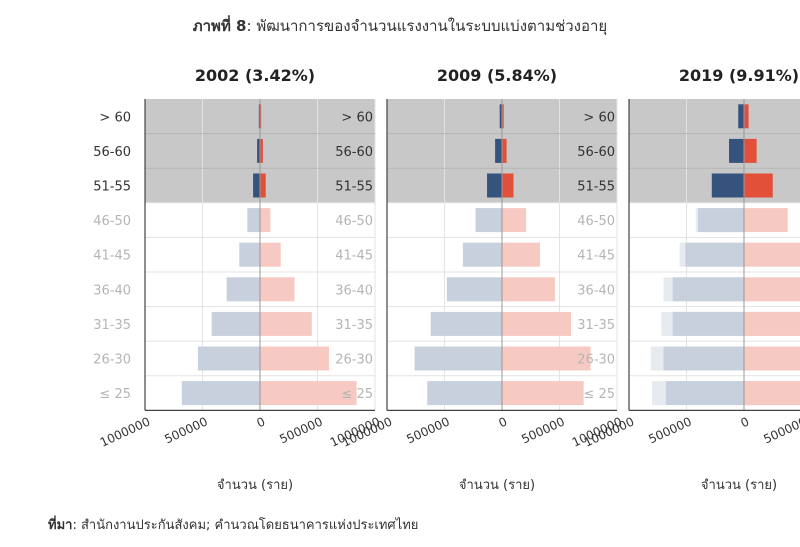 This screenshot has height=547, width=800. Describe the element at coordinates (60, 525) in the screenshot. I see `source-label: ที่มา` at that location.